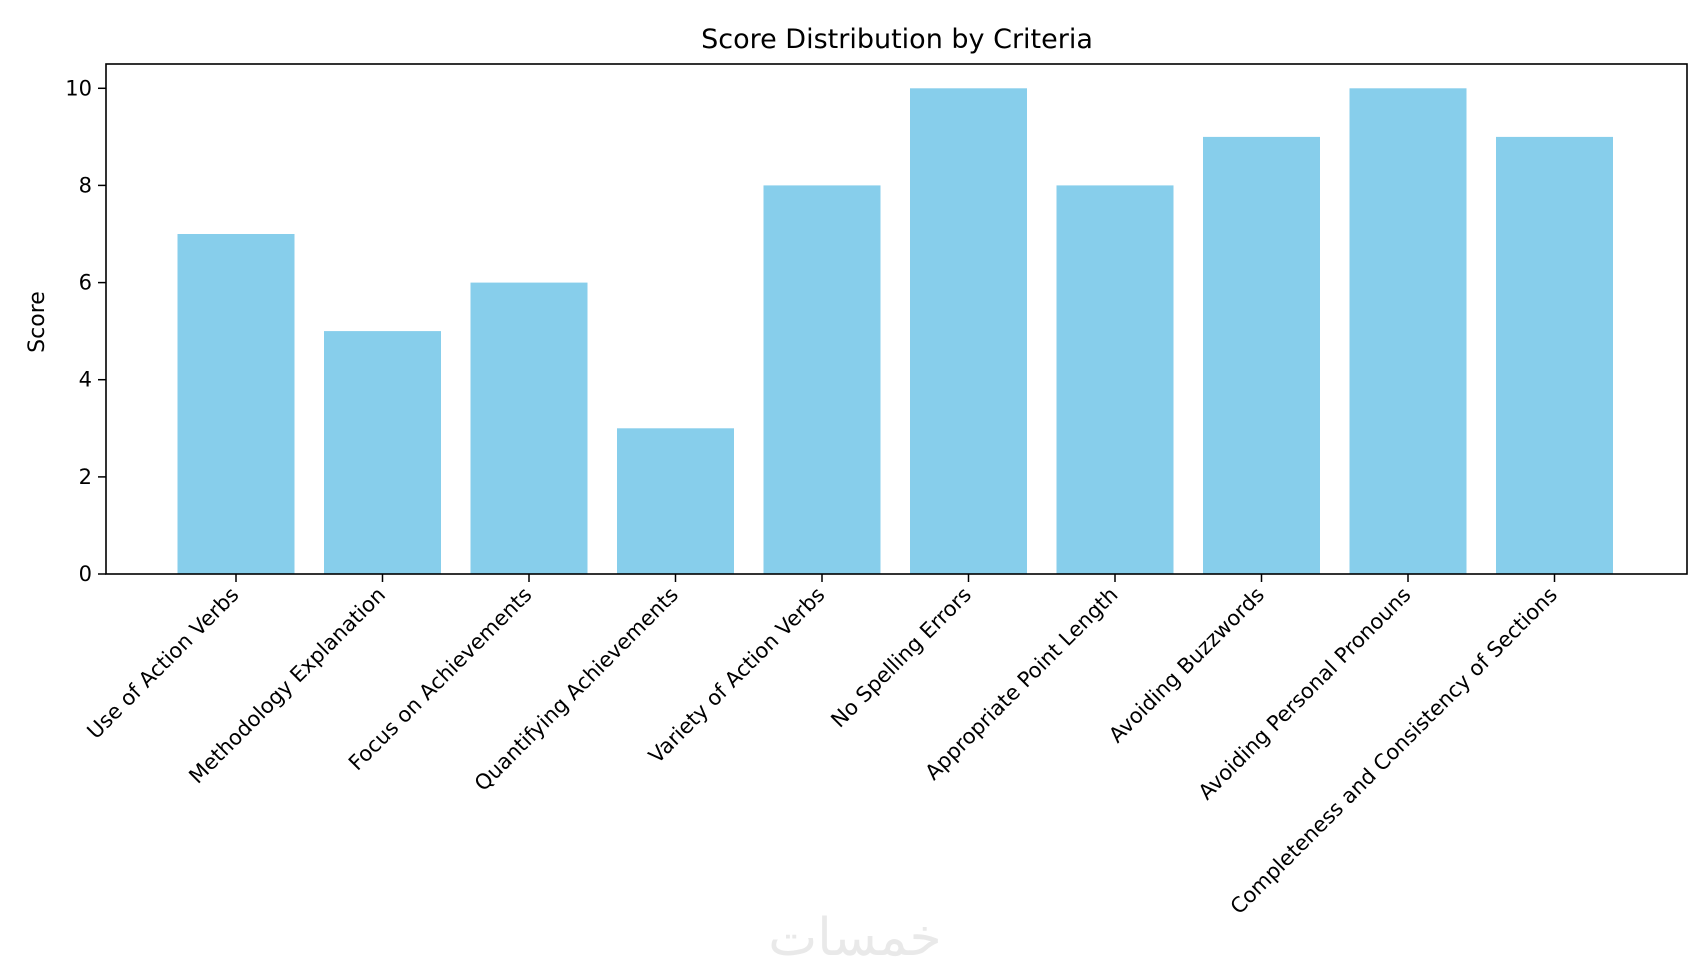  I want to click on watermark: خمسات, so click(854, 938).